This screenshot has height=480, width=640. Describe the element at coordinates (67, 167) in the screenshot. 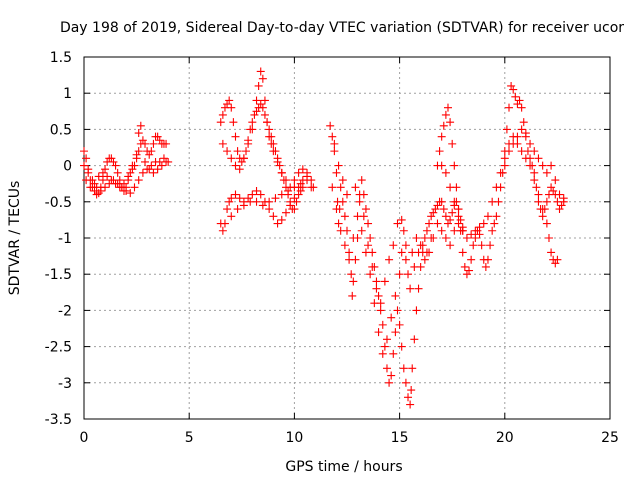

I see `y-tick-label: 0` at that location.